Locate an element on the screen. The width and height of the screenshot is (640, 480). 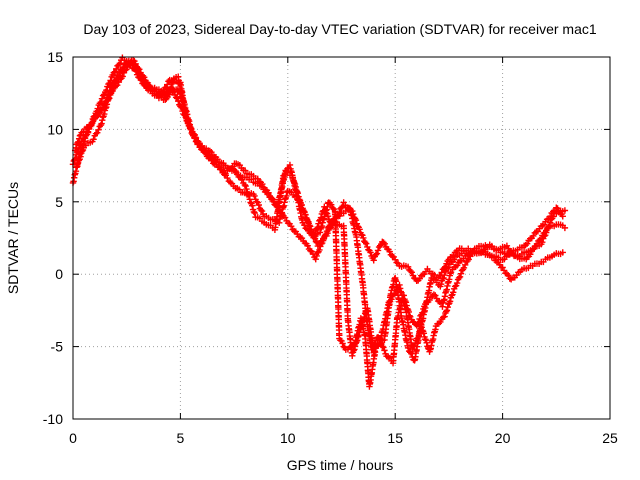
x-tick-label-2: 10 is located at coordinates (288, 438).